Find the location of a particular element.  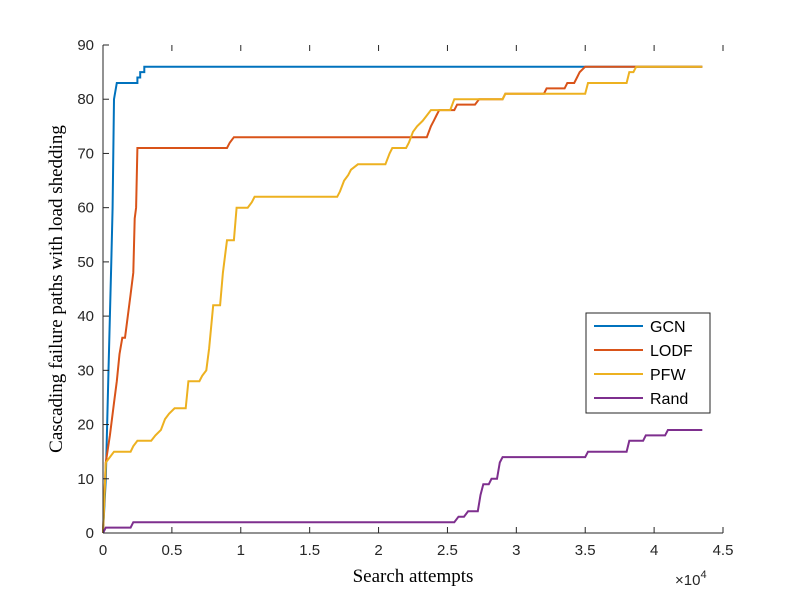

x-tick-label: 3.5 is located at coordinates (585, 550).